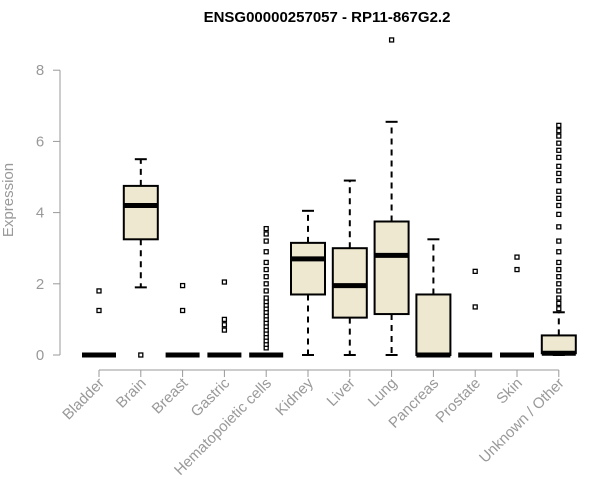 This screenshot has width=600, height=500. I want to click on y-tick-label: 8, so click(40, 70).